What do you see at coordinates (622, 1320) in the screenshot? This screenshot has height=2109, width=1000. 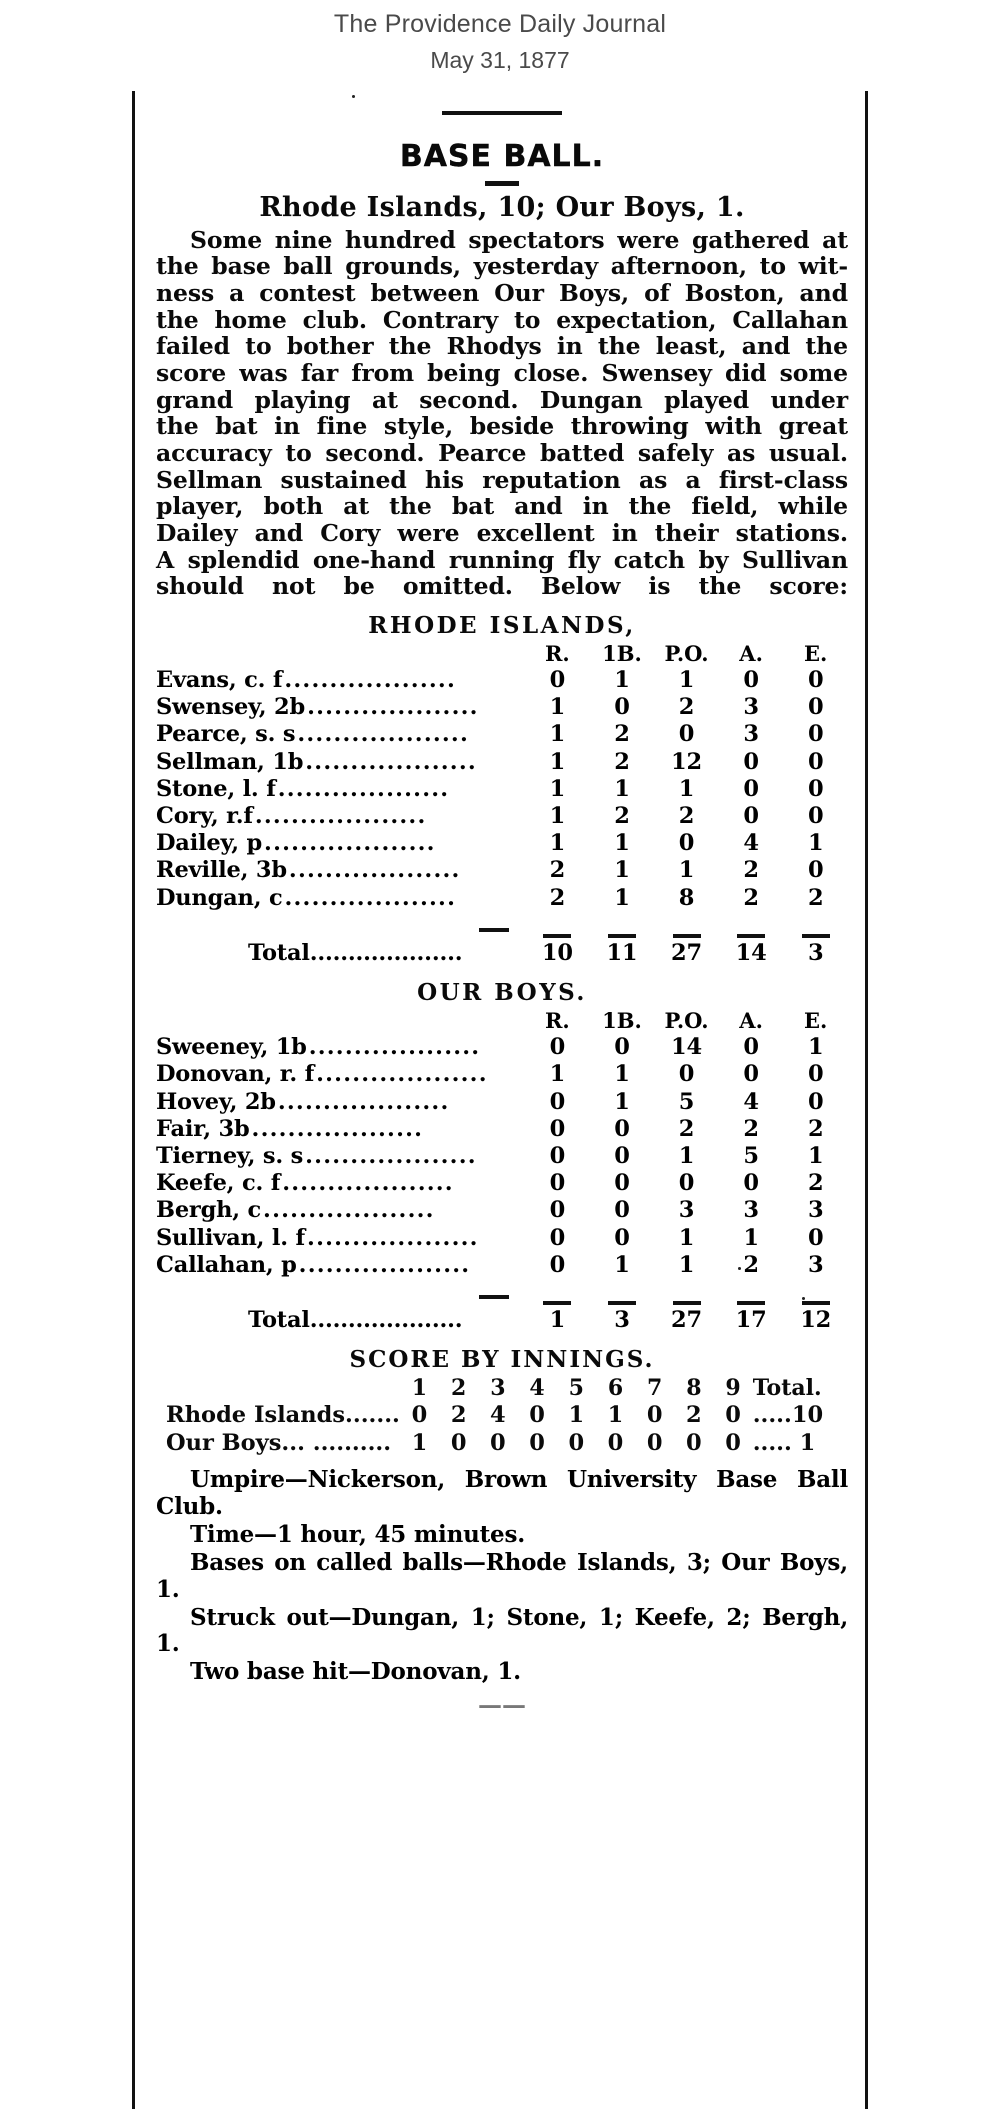 I see `total-1b: 3` at bounding box center [622, 1320].